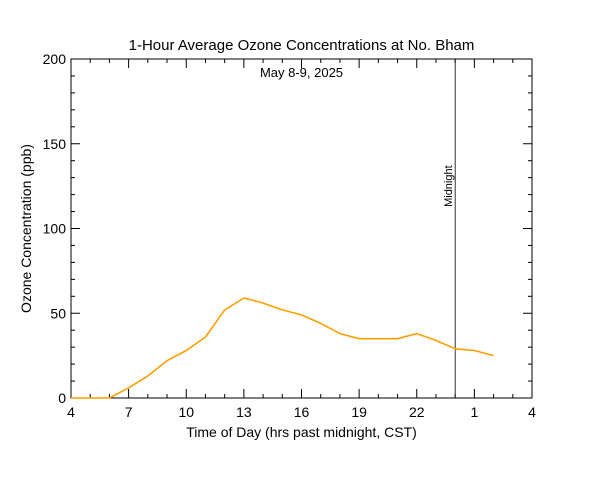 The height and width of the screenshot is (494, 605). Describe the element at coordinates (449, 186) in the screenshot. I see `midnight-label: Midnight` at that location.